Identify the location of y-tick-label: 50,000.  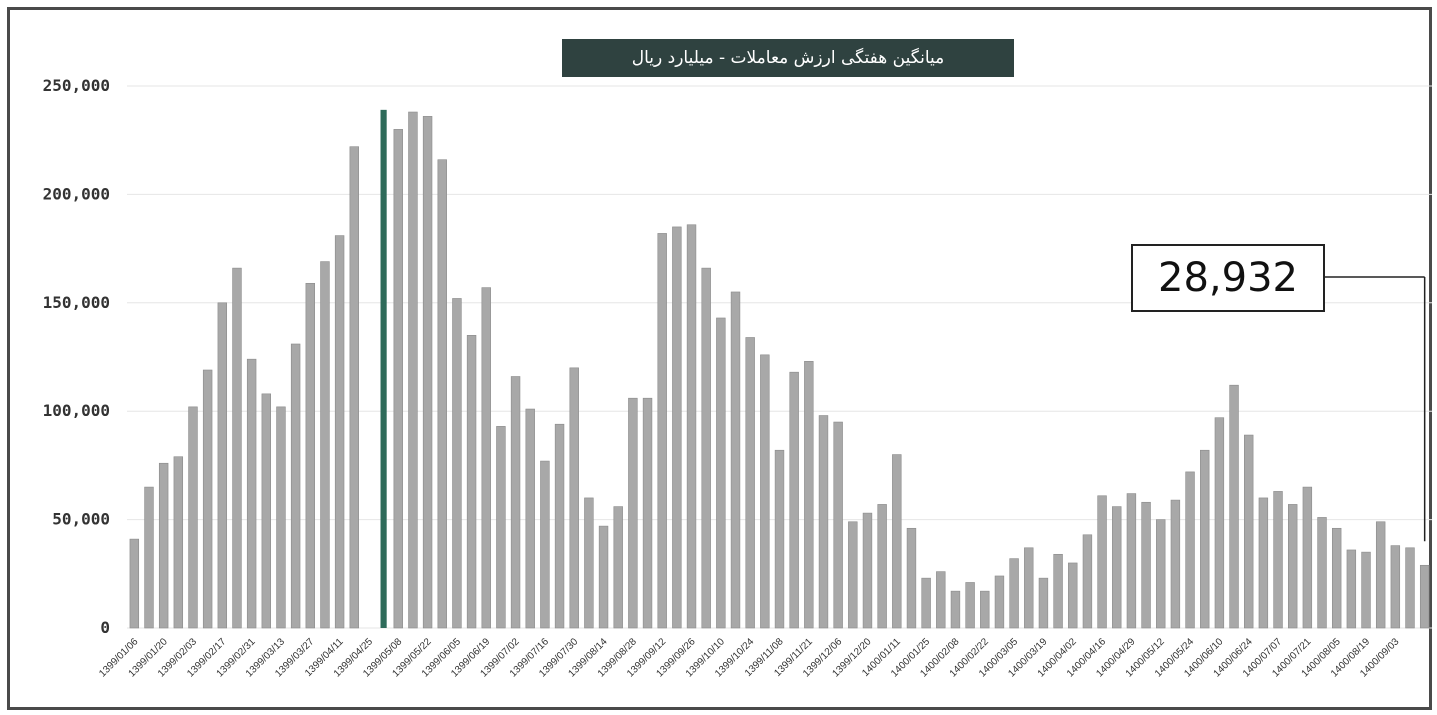
(81, 519).